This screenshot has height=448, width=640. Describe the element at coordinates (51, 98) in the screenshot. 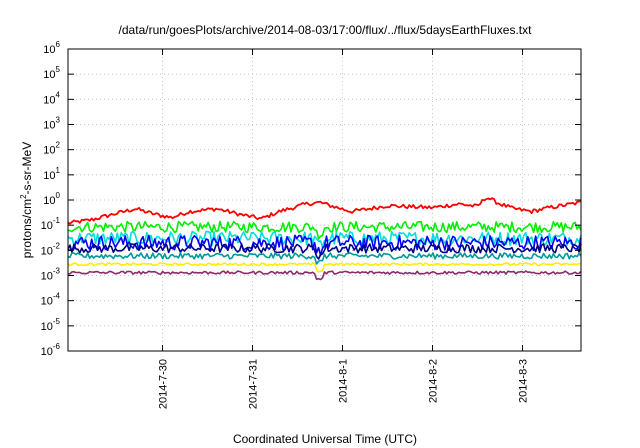

I see `y-tick-label: 10⁴` at that location.